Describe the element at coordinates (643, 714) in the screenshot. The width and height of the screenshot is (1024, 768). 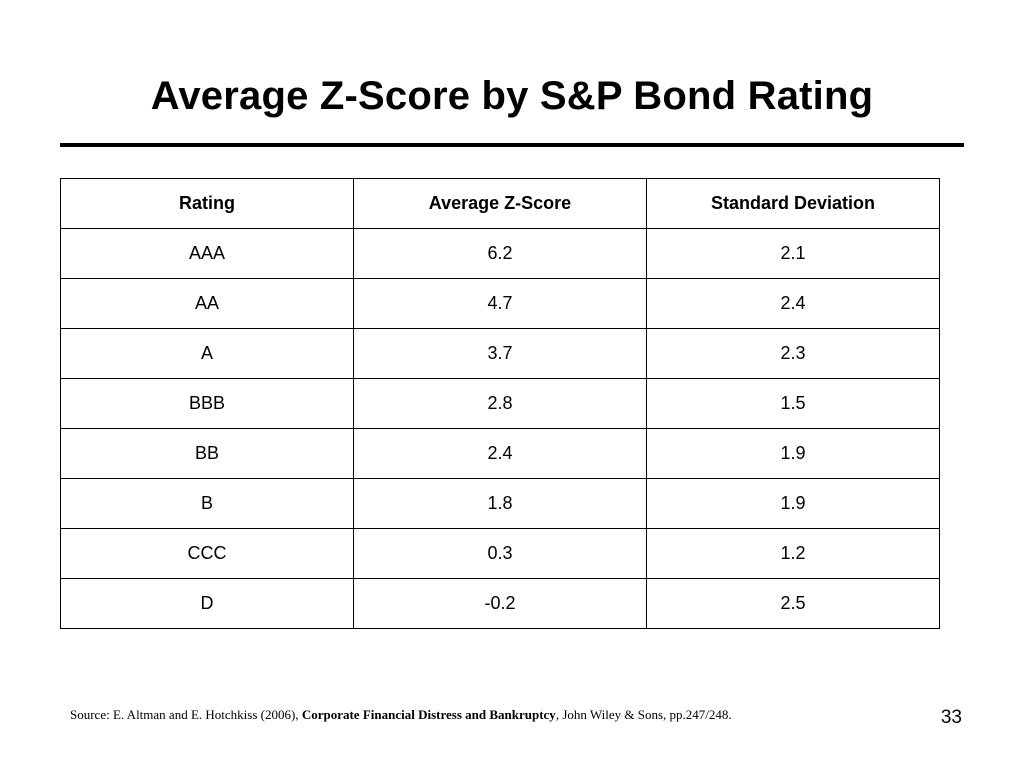
I see `source-suffix: , John Wiley & Sons, pp.247/248.` at that location.